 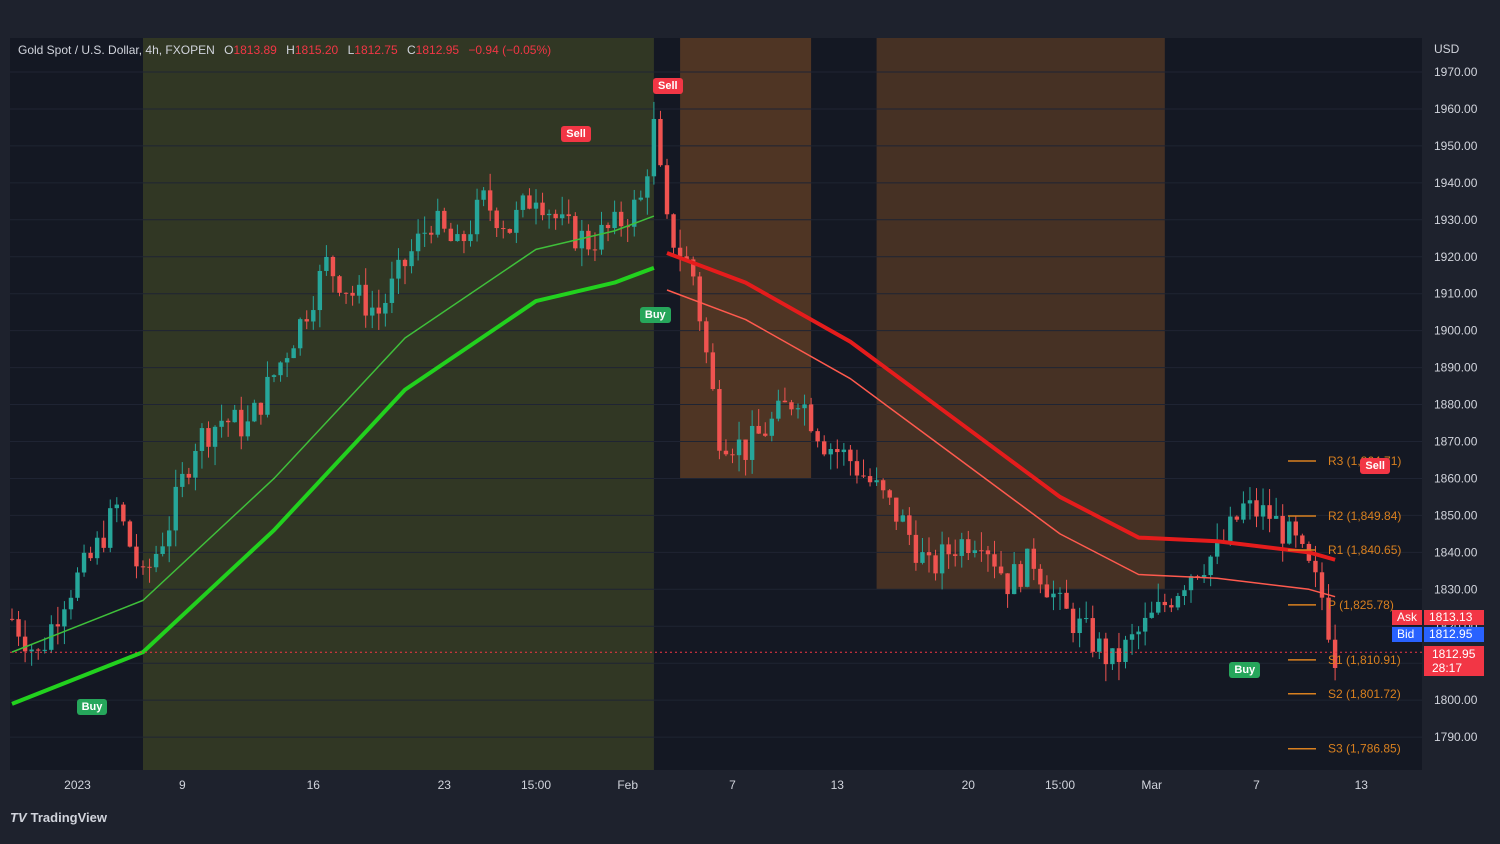 I want to click on low-value: 1812.75, so click(x=376, y=50).